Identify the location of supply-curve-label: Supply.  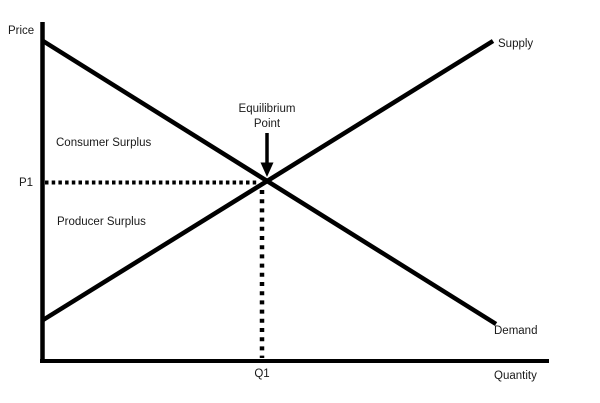
(516, 44).